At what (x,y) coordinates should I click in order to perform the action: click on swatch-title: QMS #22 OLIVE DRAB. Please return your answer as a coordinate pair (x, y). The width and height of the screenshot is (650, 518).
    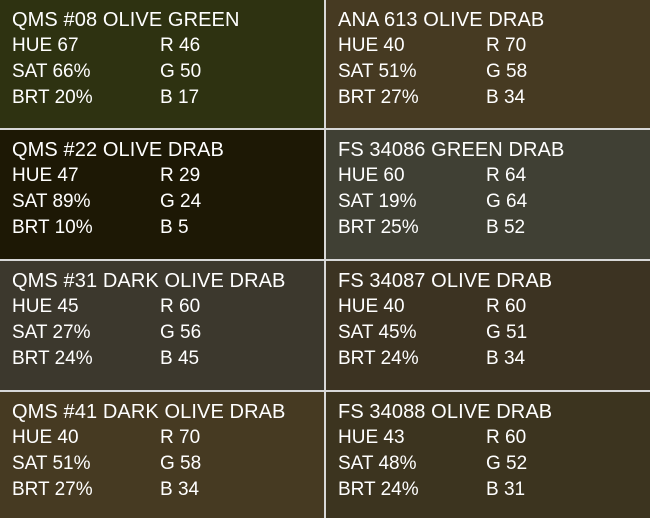
    Looking at the image, I should click on (118, 150).